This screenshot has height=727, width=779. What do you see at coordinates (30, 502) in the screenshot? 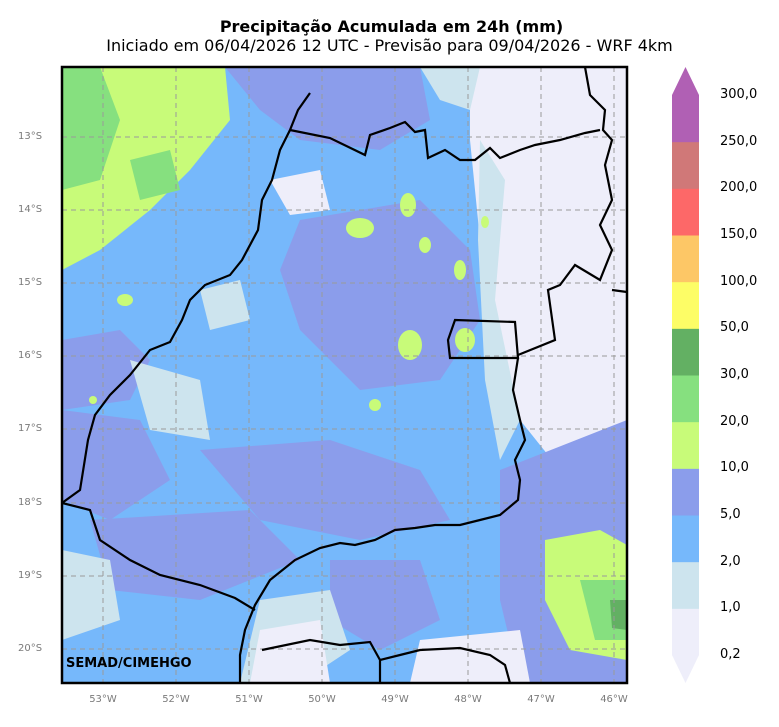
I see `lat-tick: 18°S` at bounding box center [30, 502].